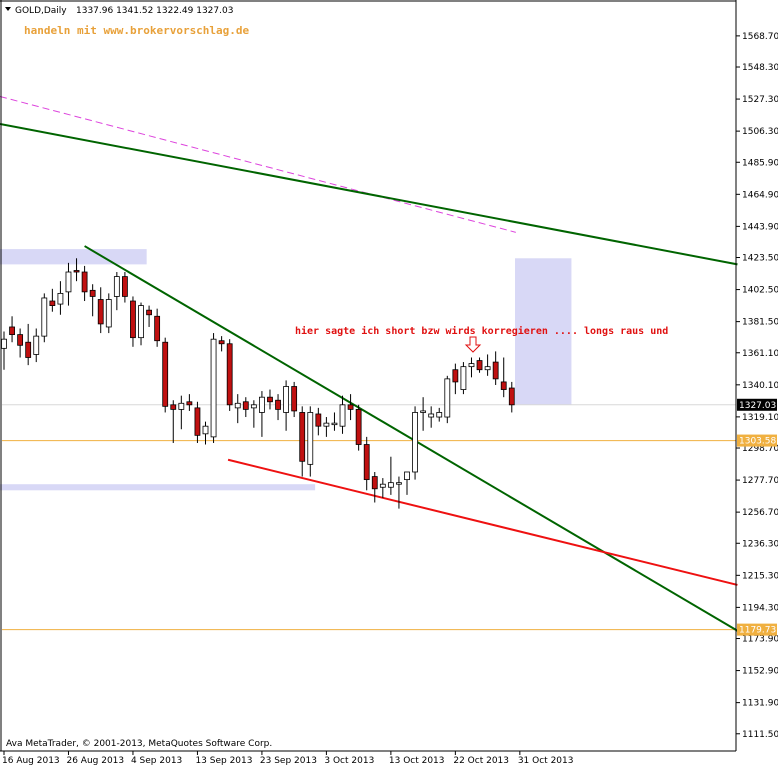 Image resolution: width=778 pixels, height=768 pixels. Describe the element at coordinates (760, 576) in the screenshot. I see `y-tick-label: 1215.30` at that location.